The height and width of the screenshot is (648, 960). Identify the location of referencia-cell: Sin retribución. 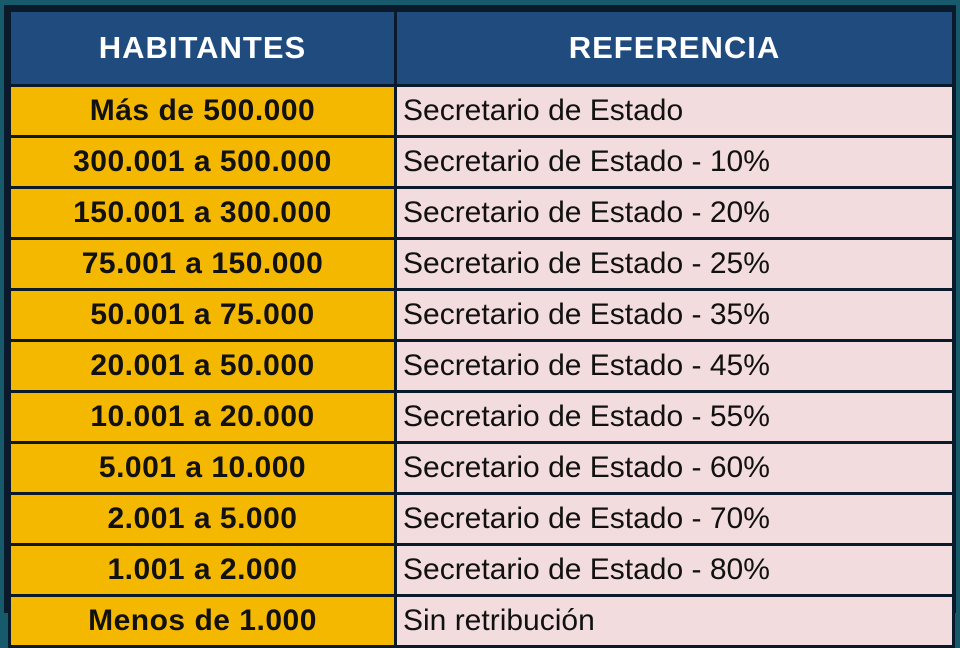
(674, 621).